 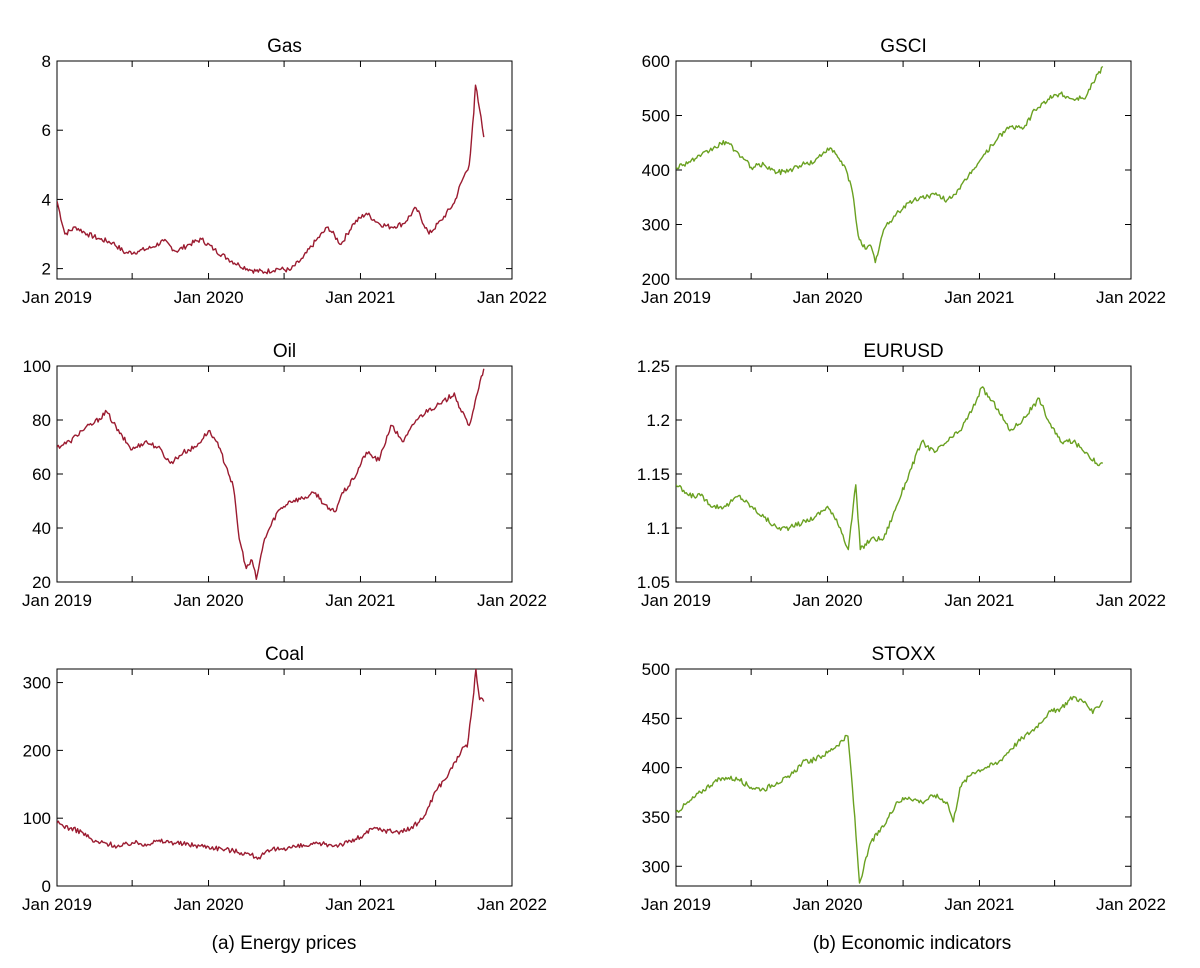 I want to click on y-tick-label: 20, so click(x=41, y=582).